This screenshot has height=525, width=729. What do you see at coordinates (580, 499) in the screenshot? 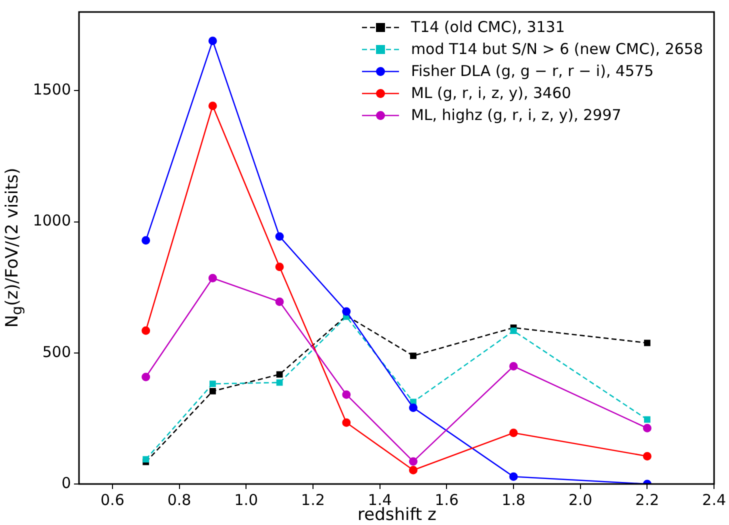
I see `x-tick-label: 2.0` at bounding box center [580, 499].